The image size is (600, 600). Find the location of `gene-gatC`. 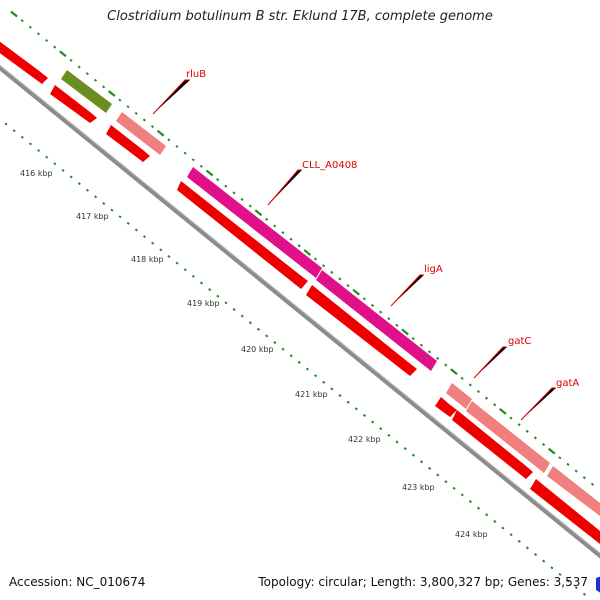

gene-gatC is located at coordinates (459, 396).